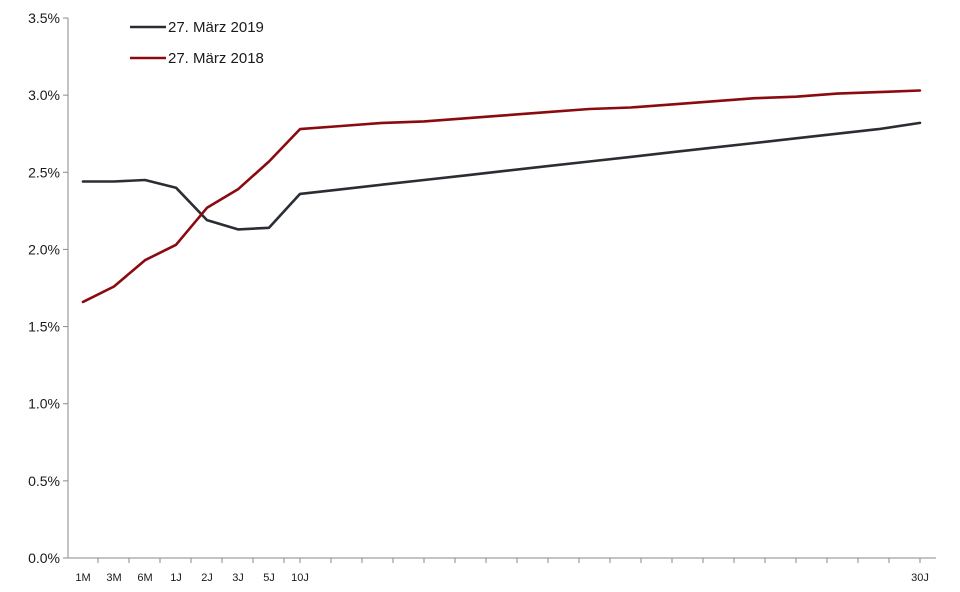 This screenshot has height=592, width=960. Describe the element at coordinates (44, 172) in the screenshot. I see `y-tick-label: 2.5%` at that location.